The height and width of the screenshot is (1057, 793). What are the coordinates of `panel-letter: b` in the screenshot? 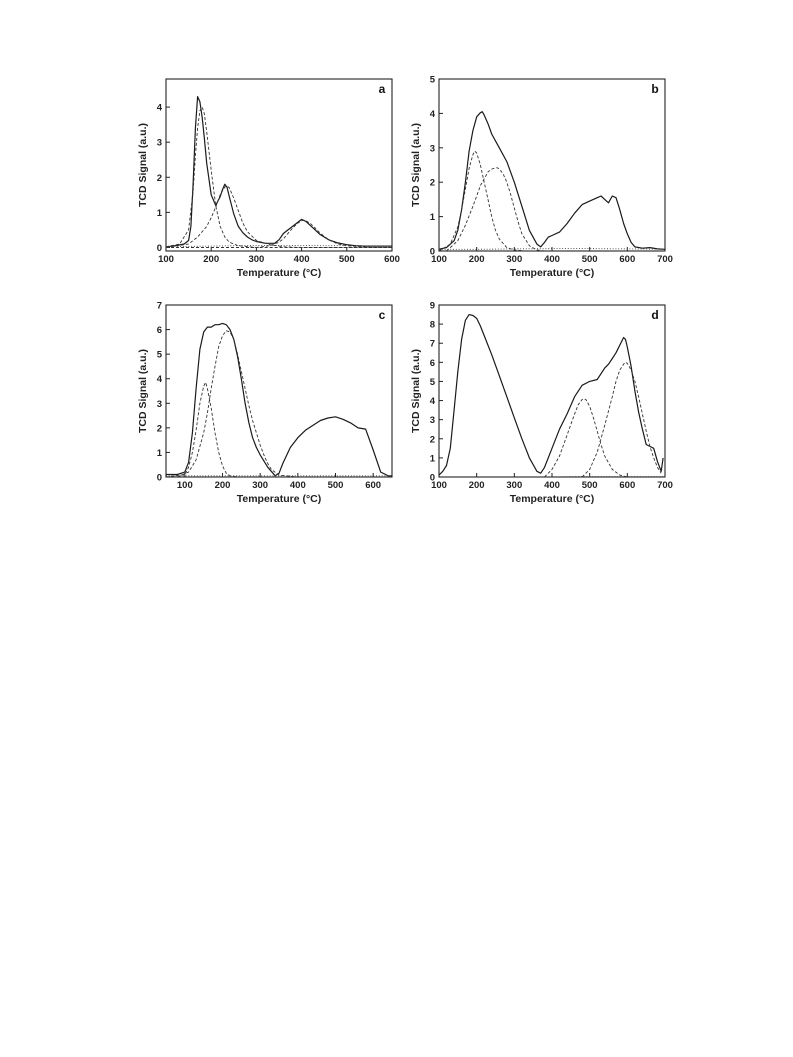 It's located at (654, 89).